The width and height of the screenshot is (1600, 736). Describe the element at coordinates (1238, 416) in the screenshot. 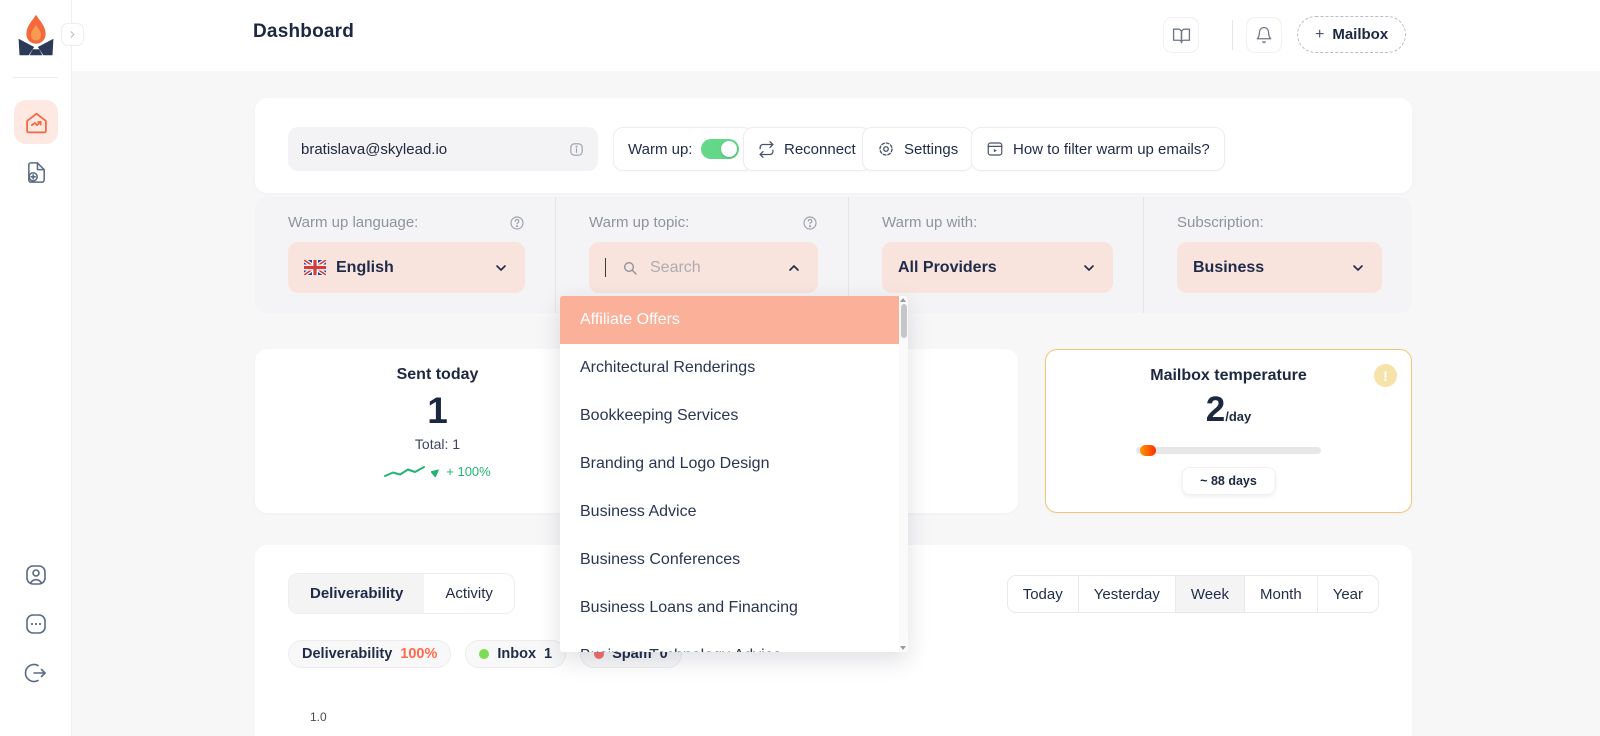

I see `temperature-unit: /day` at that location.